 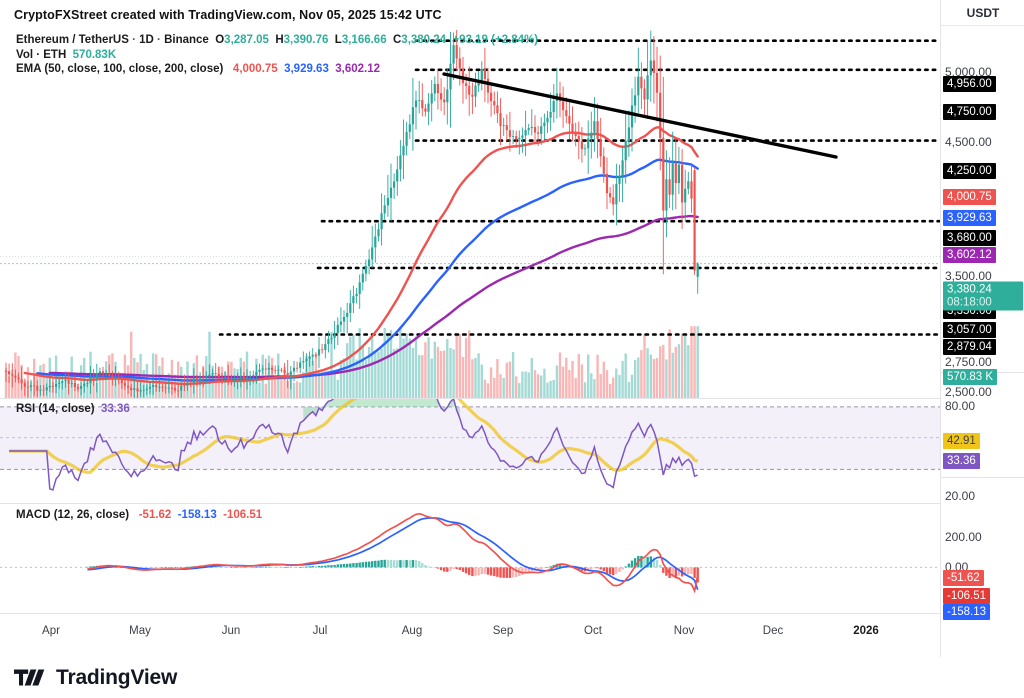 What do you see at coordinates (982, 13) in the screenshot?
I see `axis-currency-label: USDT` at bounding box center [982, 13].